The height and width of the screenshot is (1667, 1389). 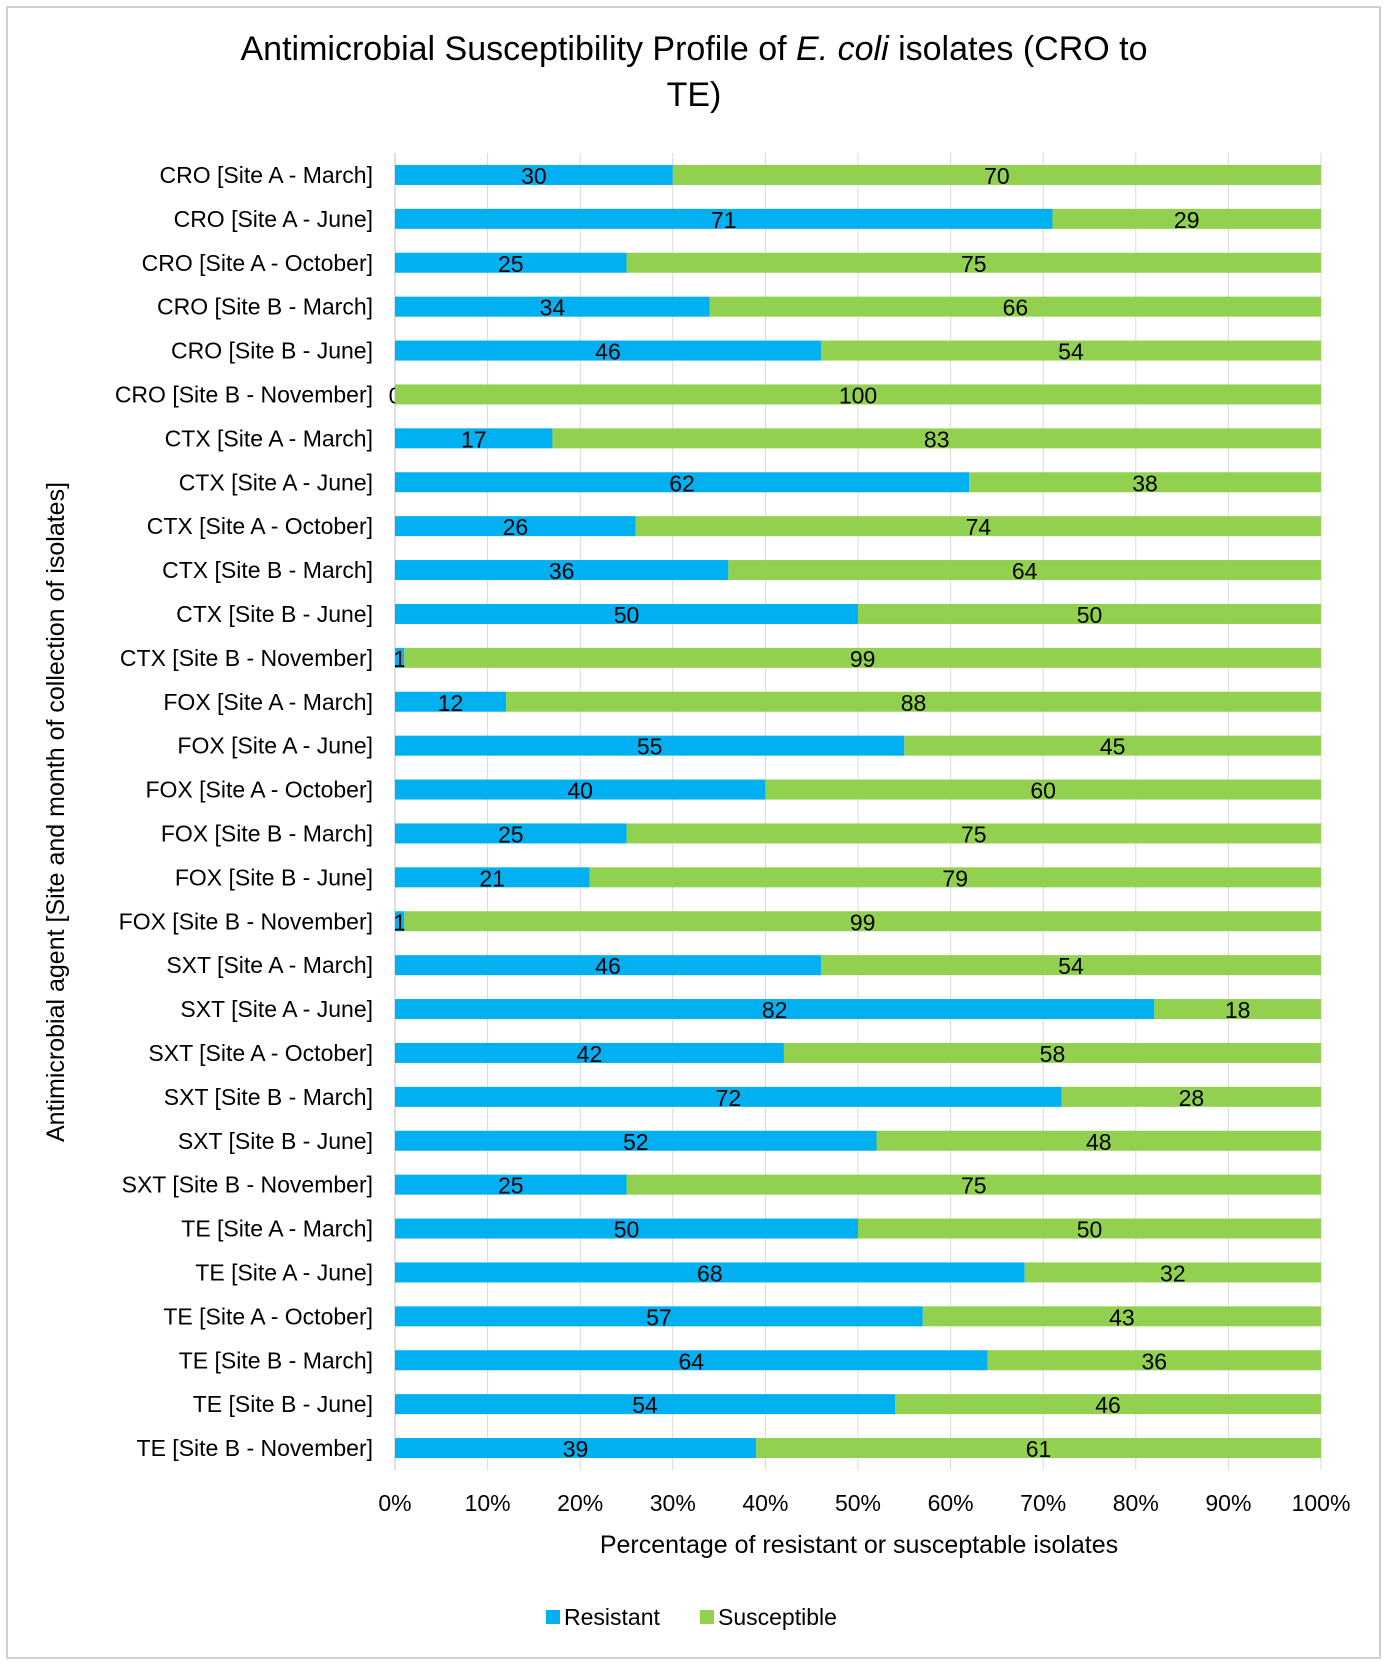 I want to click on category-label: CRO [Site B - June], so click(x=272, y=351).